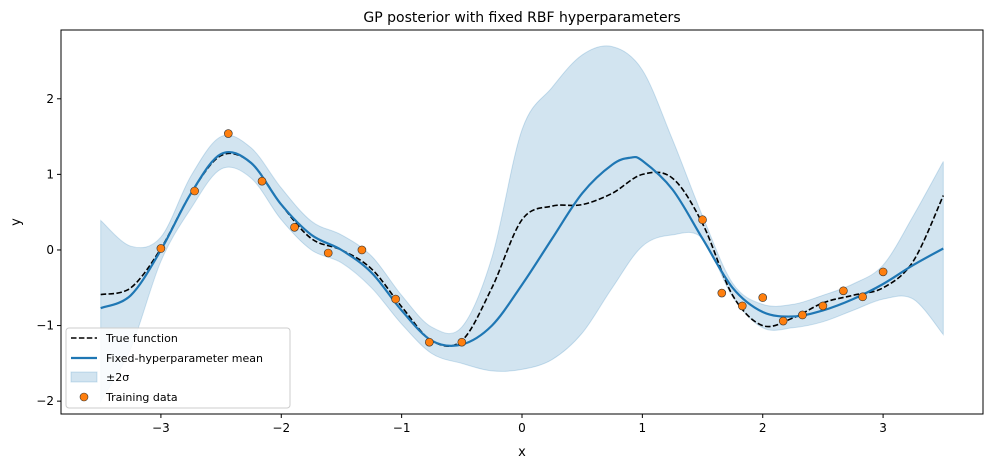 The image size is (999, 472). I want to click on y-tick-label: −1, so click(45, 326).